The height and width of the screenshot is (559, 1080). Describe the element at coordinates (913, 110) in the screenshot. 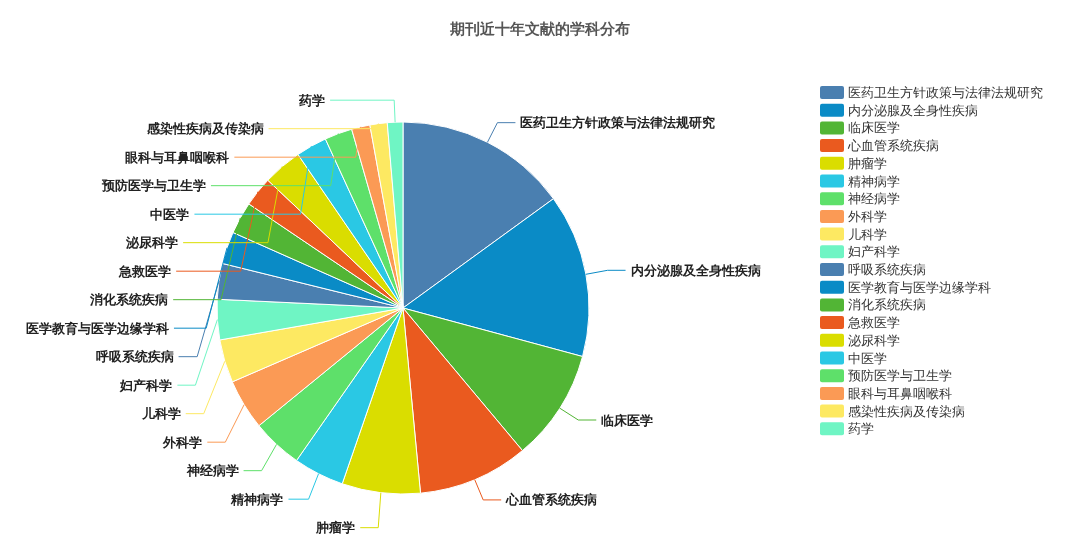

I see `legend-label: 内分泌腺及全身性疾病` at that location.